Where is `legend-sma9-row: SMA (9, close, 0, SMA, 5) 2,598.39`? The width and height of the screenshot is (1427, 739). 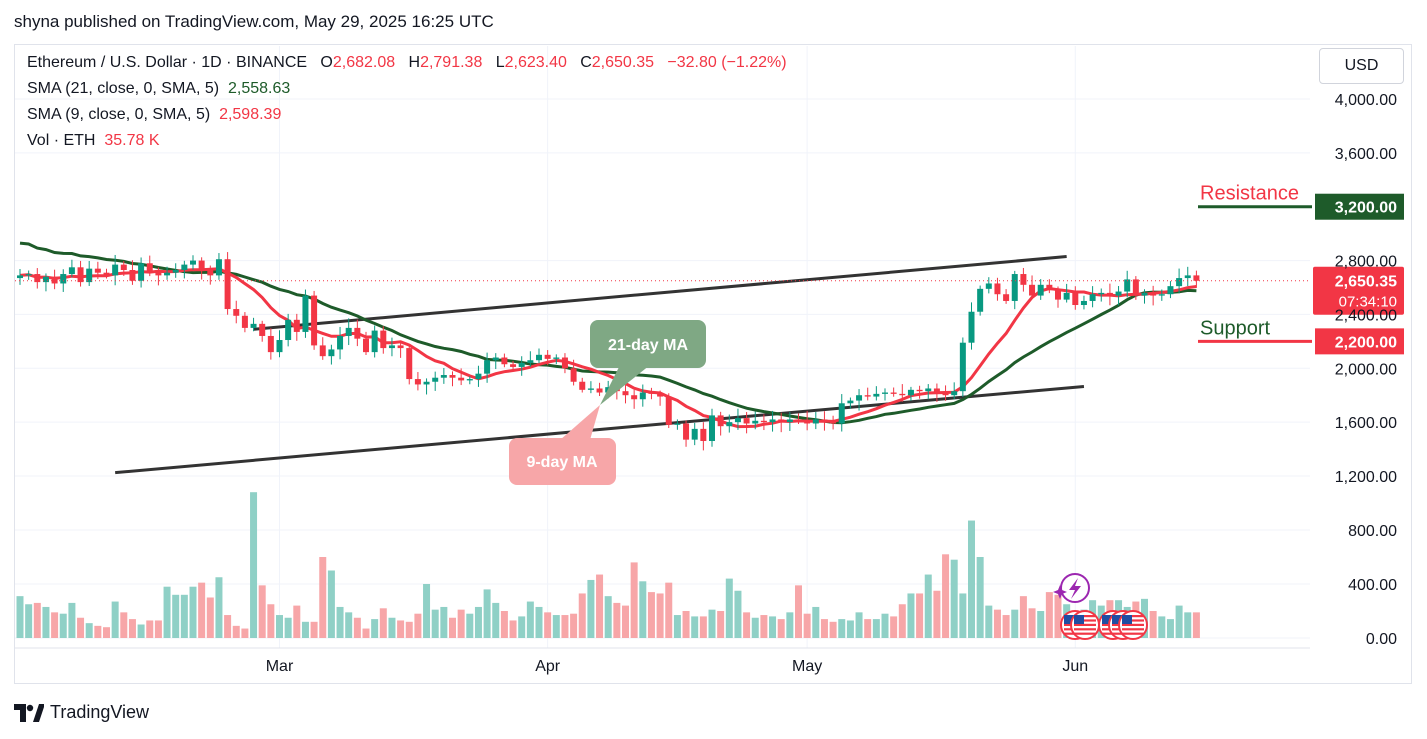
legend-sma9-row: SMA (9, close, 0, SMA, 5) 2,598.39 is located at coordinates (154, 115).